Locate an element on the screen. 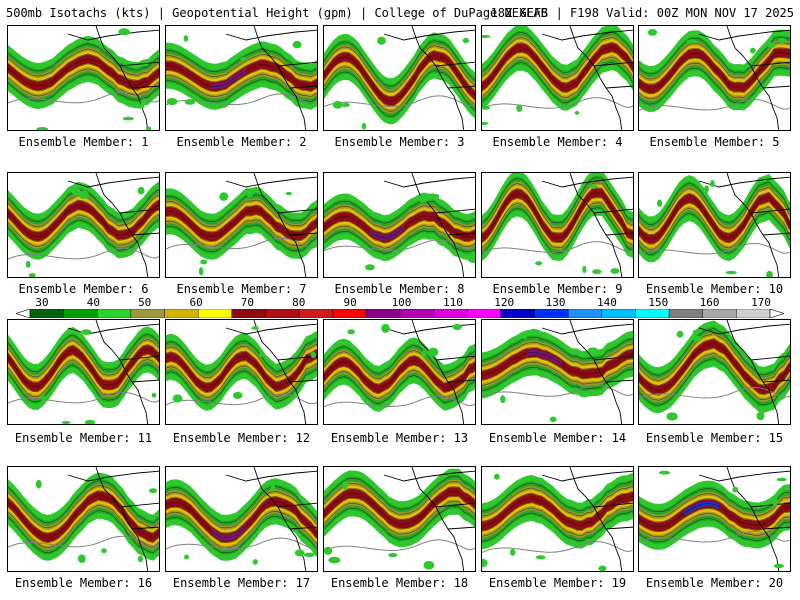  colorbar-tick-label: 70 is located at coordinates (247, 302).